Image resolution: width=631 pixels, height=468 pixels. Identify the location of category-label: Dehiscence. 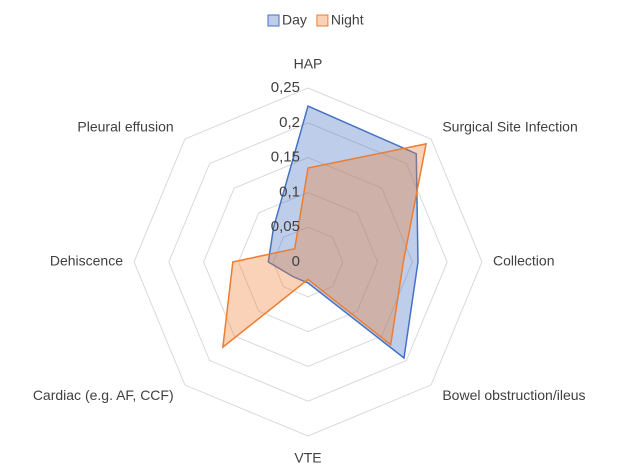
(86, 261).